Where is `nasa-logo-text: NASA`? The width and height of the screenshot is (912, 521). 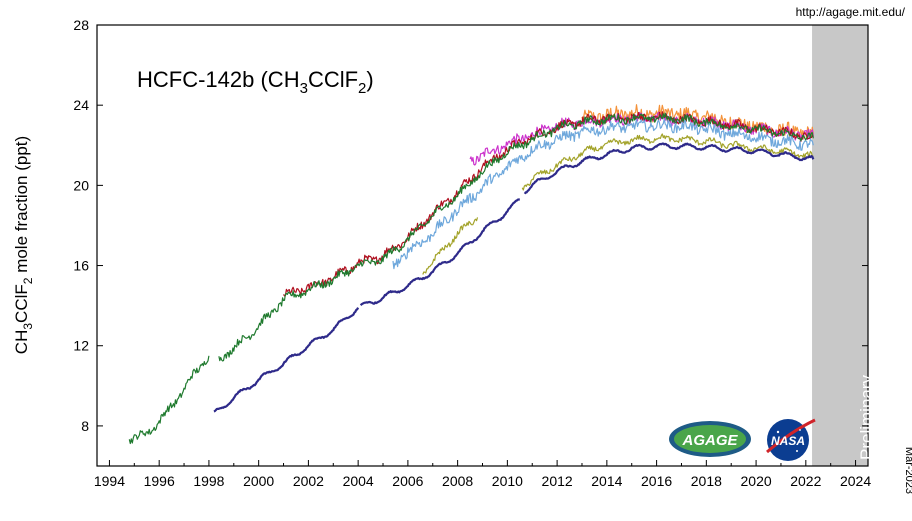 nasa-logo-text: NASA is located at coordinates (788, 441).